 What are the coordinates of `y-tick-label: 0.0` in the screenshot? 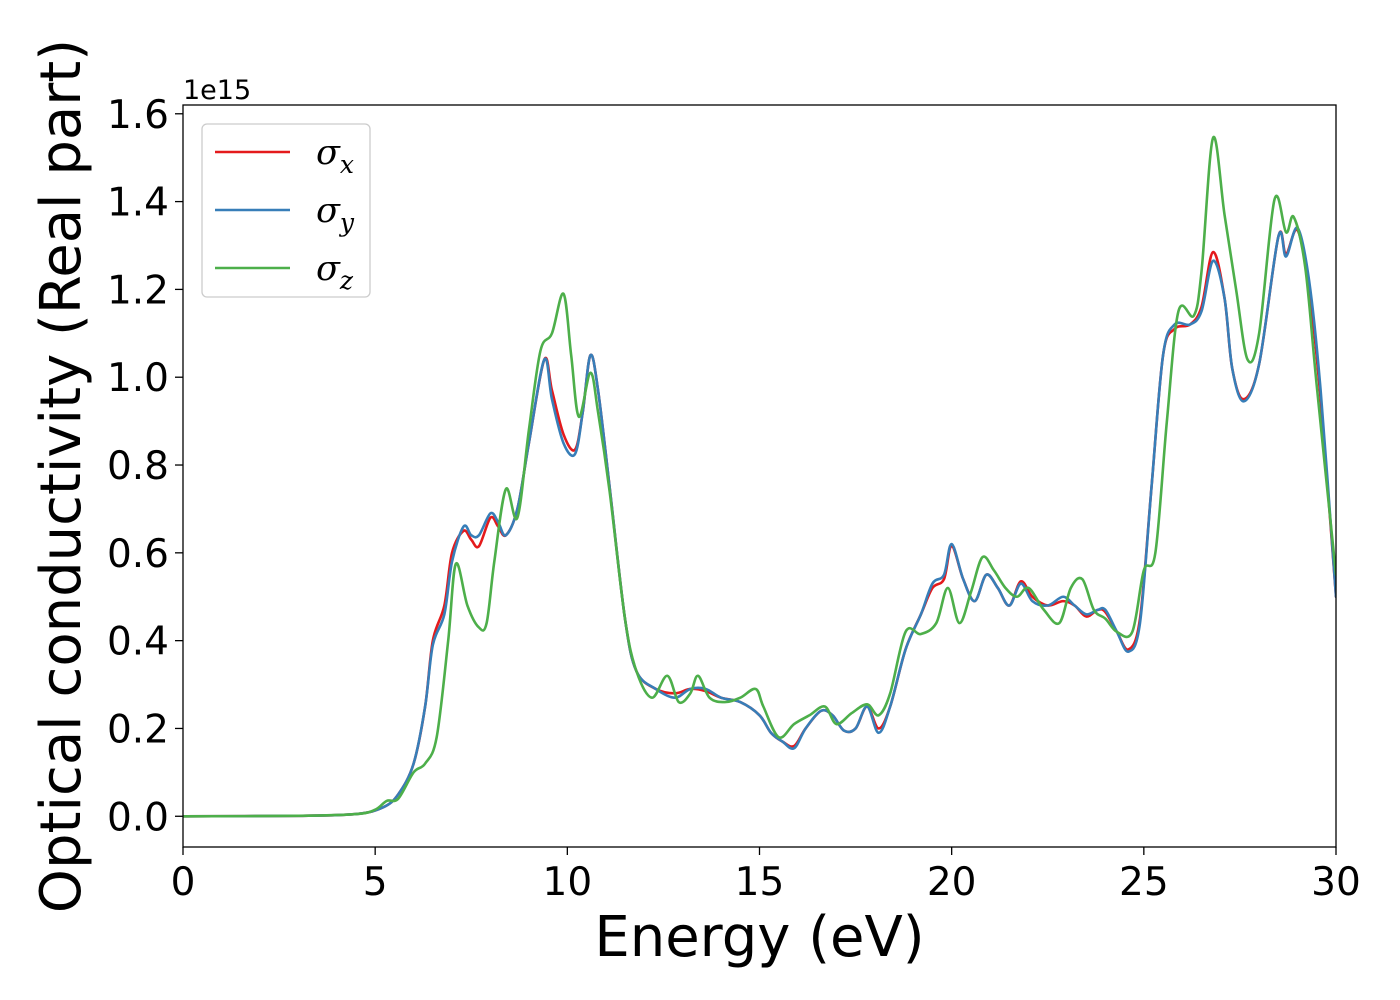 It's located at (138, 817).